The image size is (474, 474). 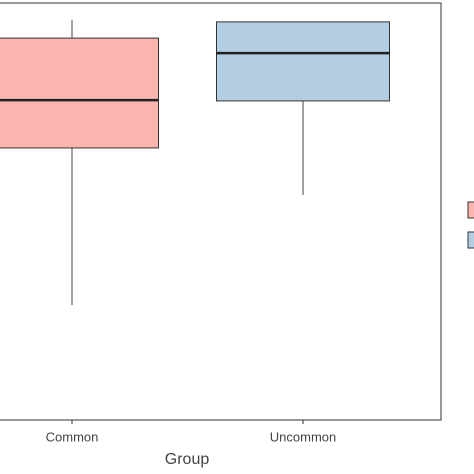 What do you see at coordinates (72, 436) in the screenshot?
I see `x-tick-label: Common` at bounding box center [72, 436].